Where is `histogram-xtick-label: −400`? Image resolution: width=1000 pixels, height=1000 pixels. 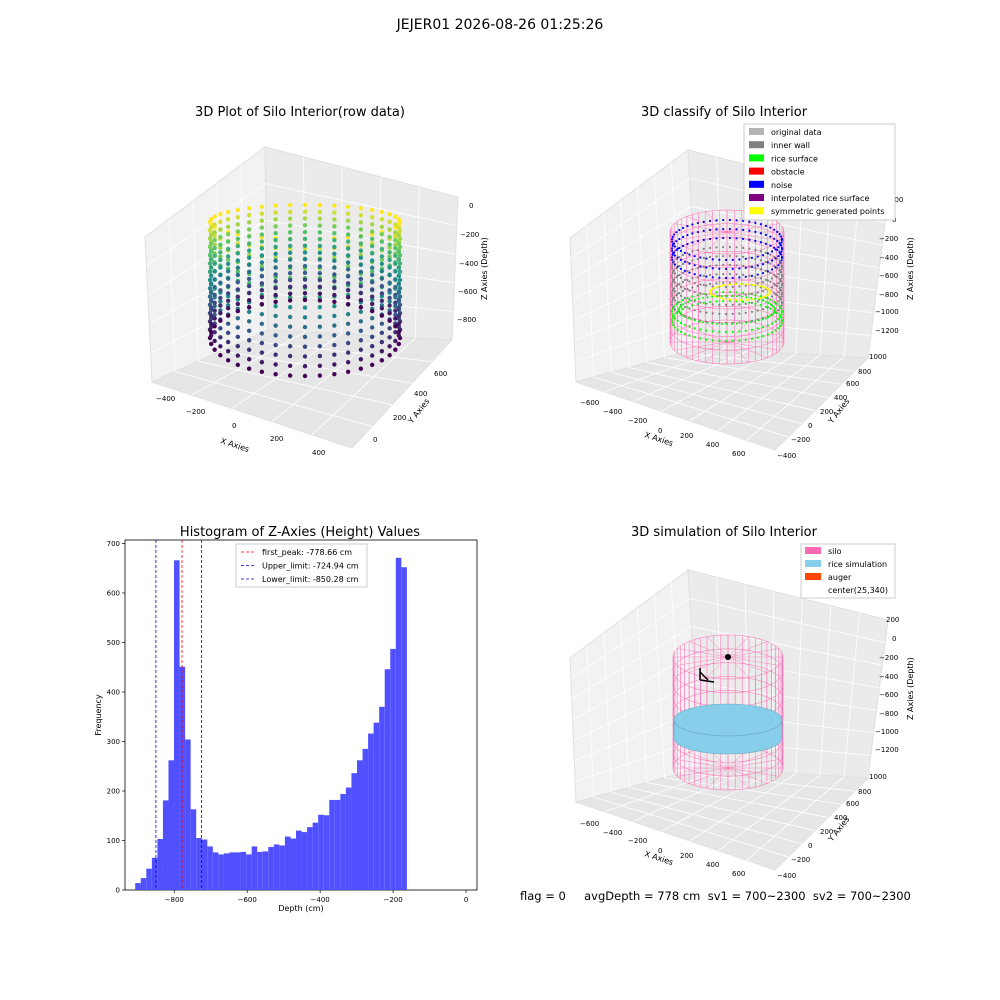
histogram-xtick-label: −400 is located at coordinates (320, 900).